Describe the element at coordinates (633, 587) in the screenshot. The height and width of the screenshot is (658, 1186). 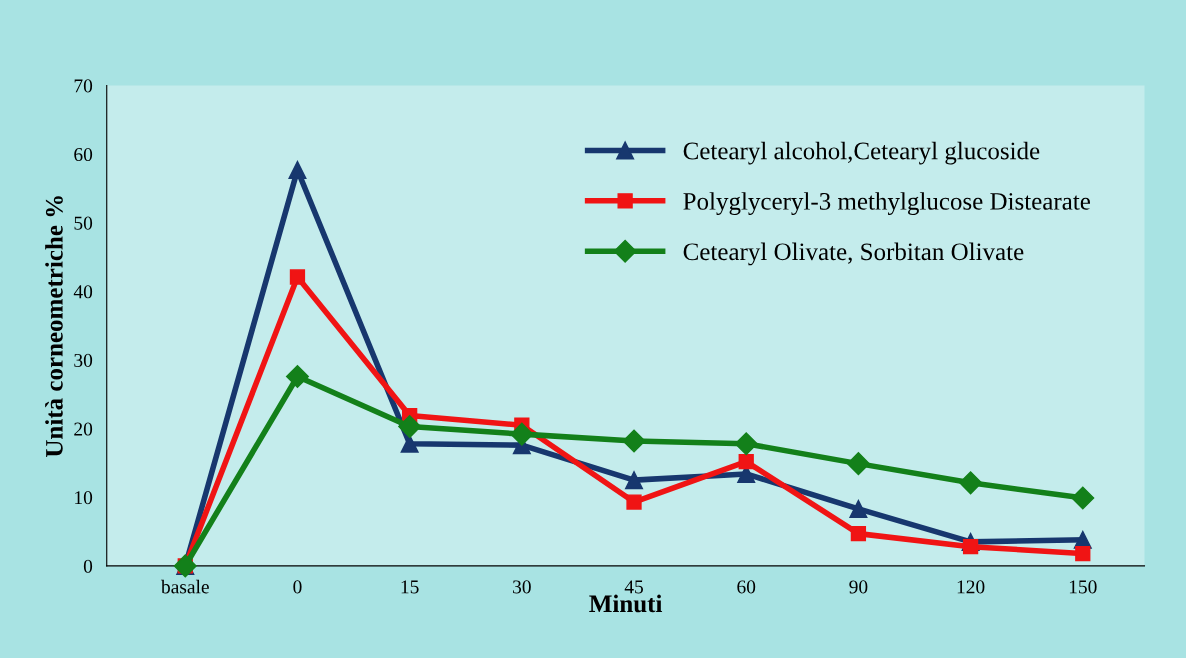
I see `x-tick-label: 45` at that location.